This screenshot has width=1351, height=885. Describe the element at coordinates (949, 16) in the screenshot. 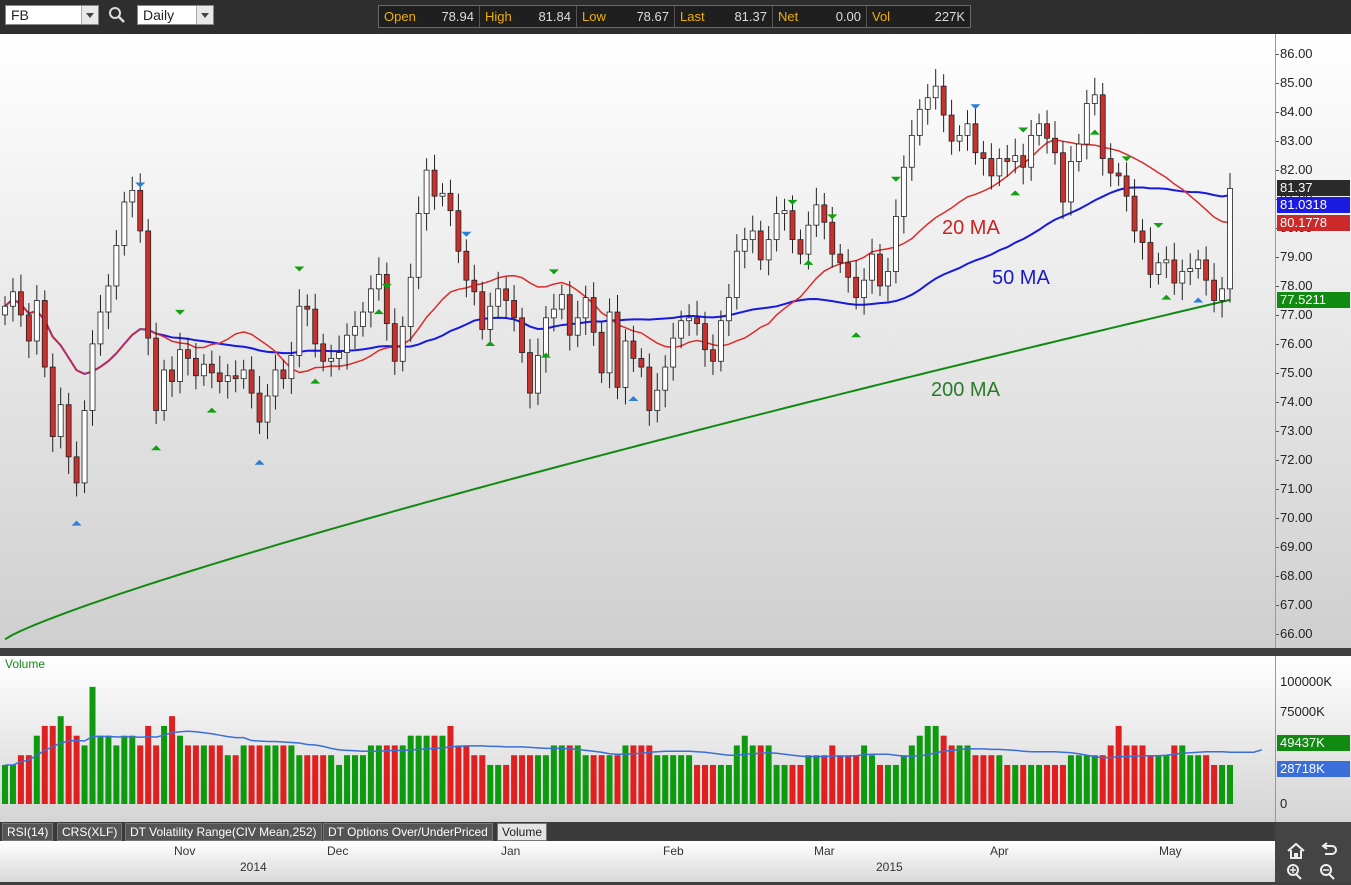

I see `quote-value: 227K` at that location.